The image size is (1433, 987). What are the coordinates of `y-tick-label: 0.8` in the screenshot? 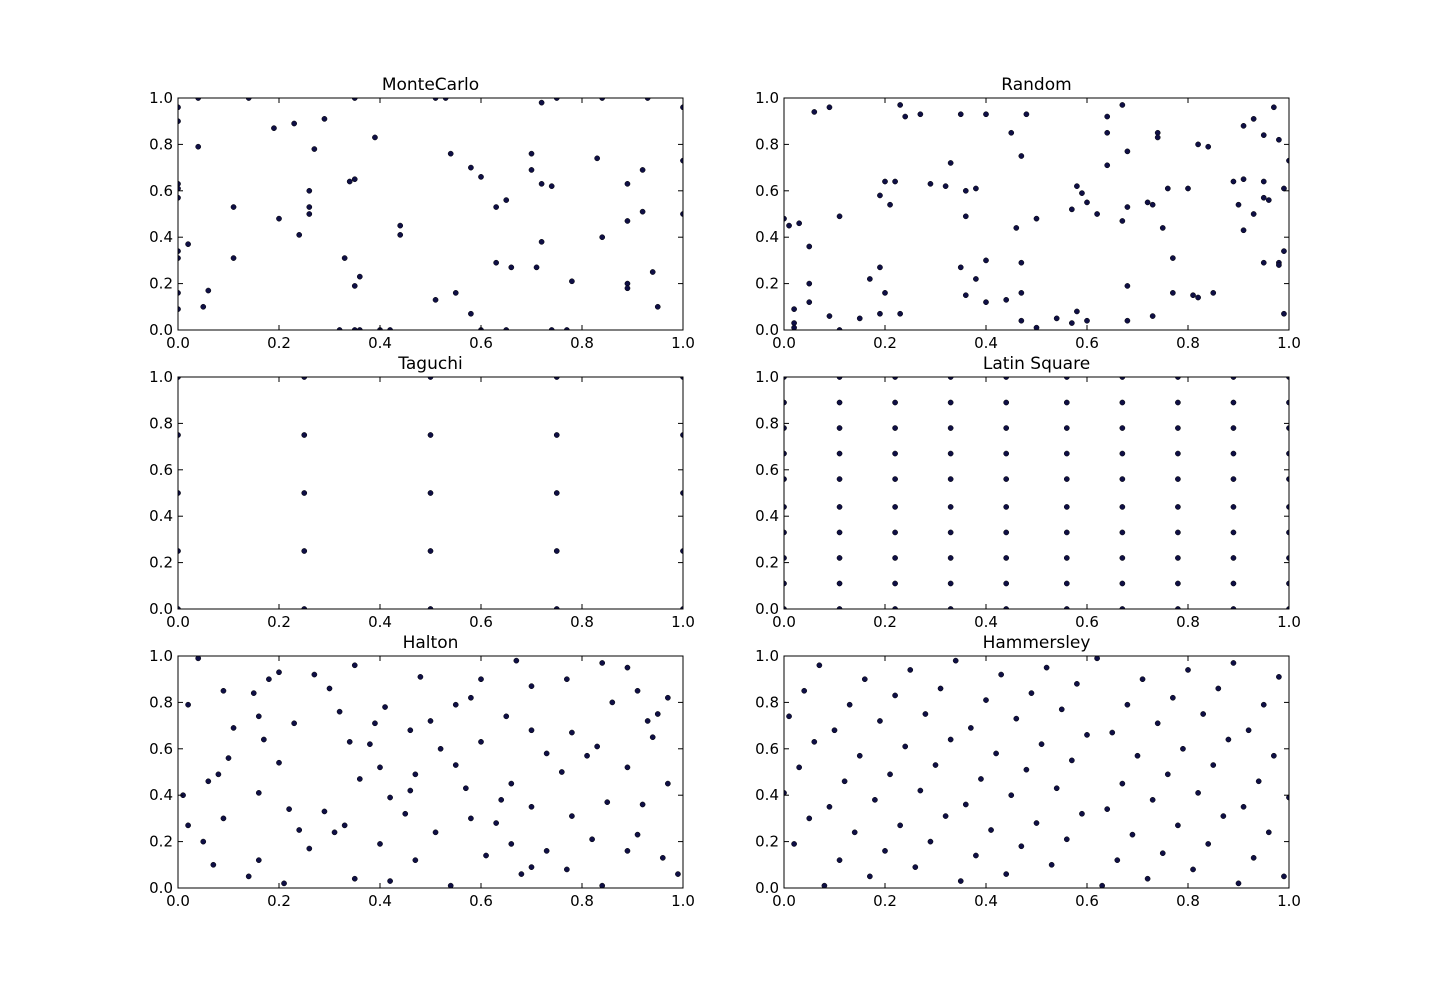 It's located at (161, 144).